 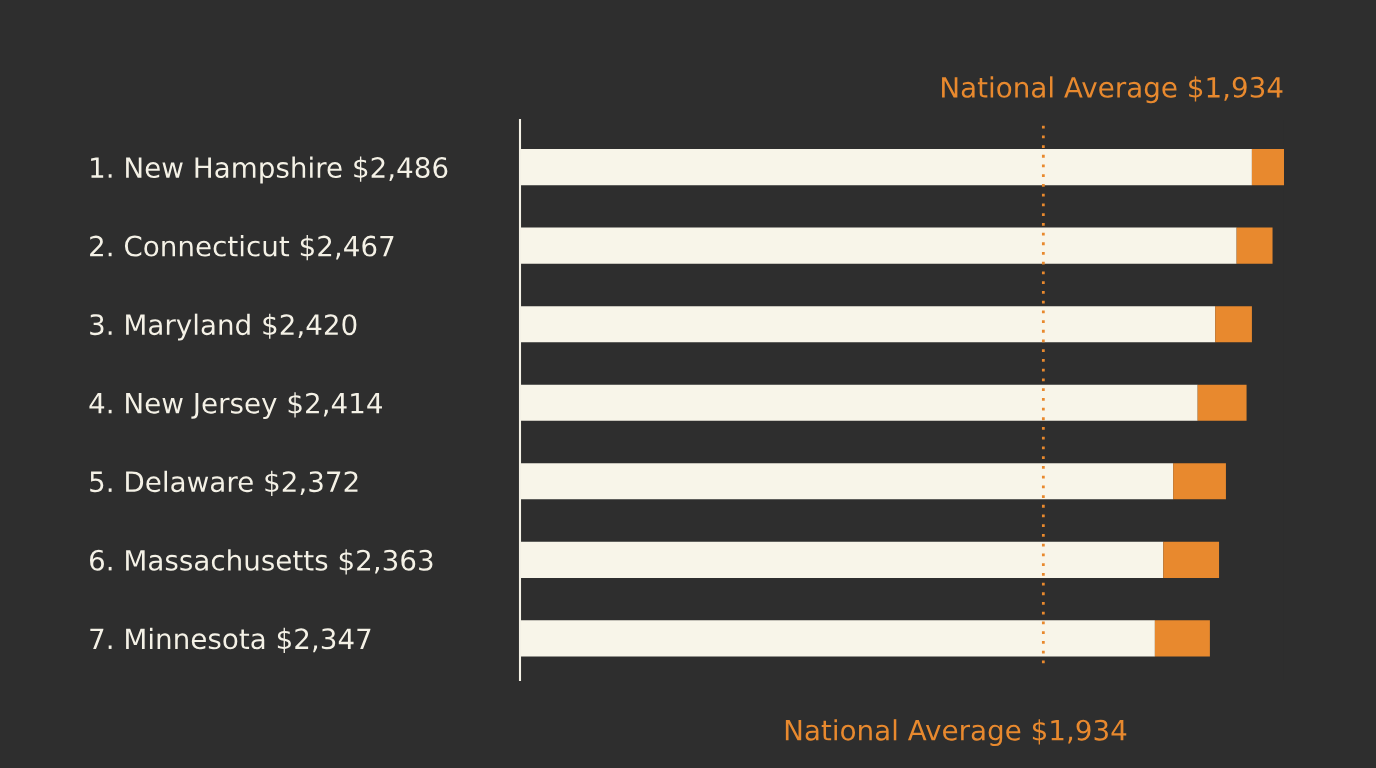 What do you see at coordinates (230, 640) in the screenshot?
I see `y-tick-label: 7. Minnesota $2,347` at bounding box center [230, 640].